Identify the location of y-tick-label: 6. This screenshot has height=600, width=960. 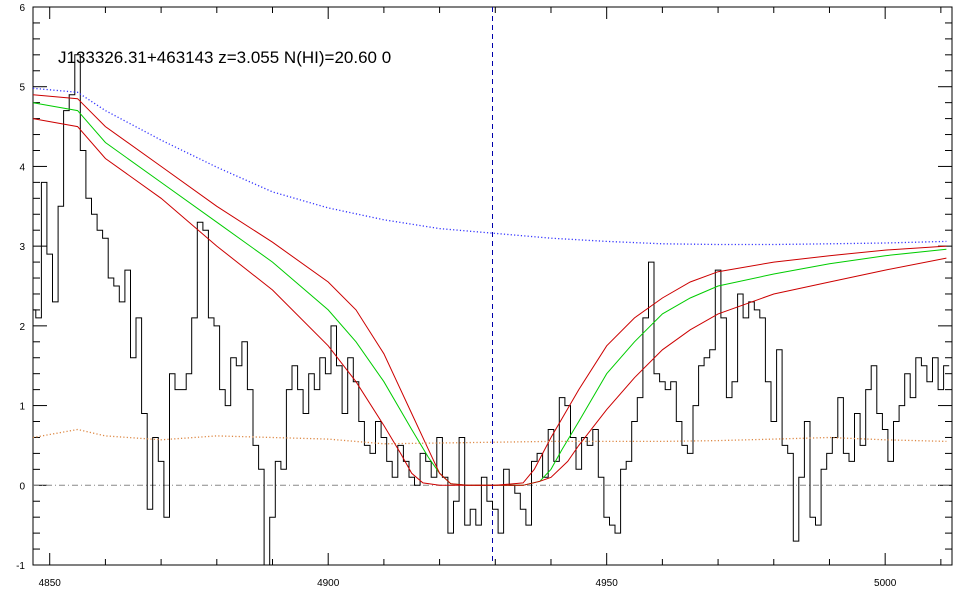
(22, 8).